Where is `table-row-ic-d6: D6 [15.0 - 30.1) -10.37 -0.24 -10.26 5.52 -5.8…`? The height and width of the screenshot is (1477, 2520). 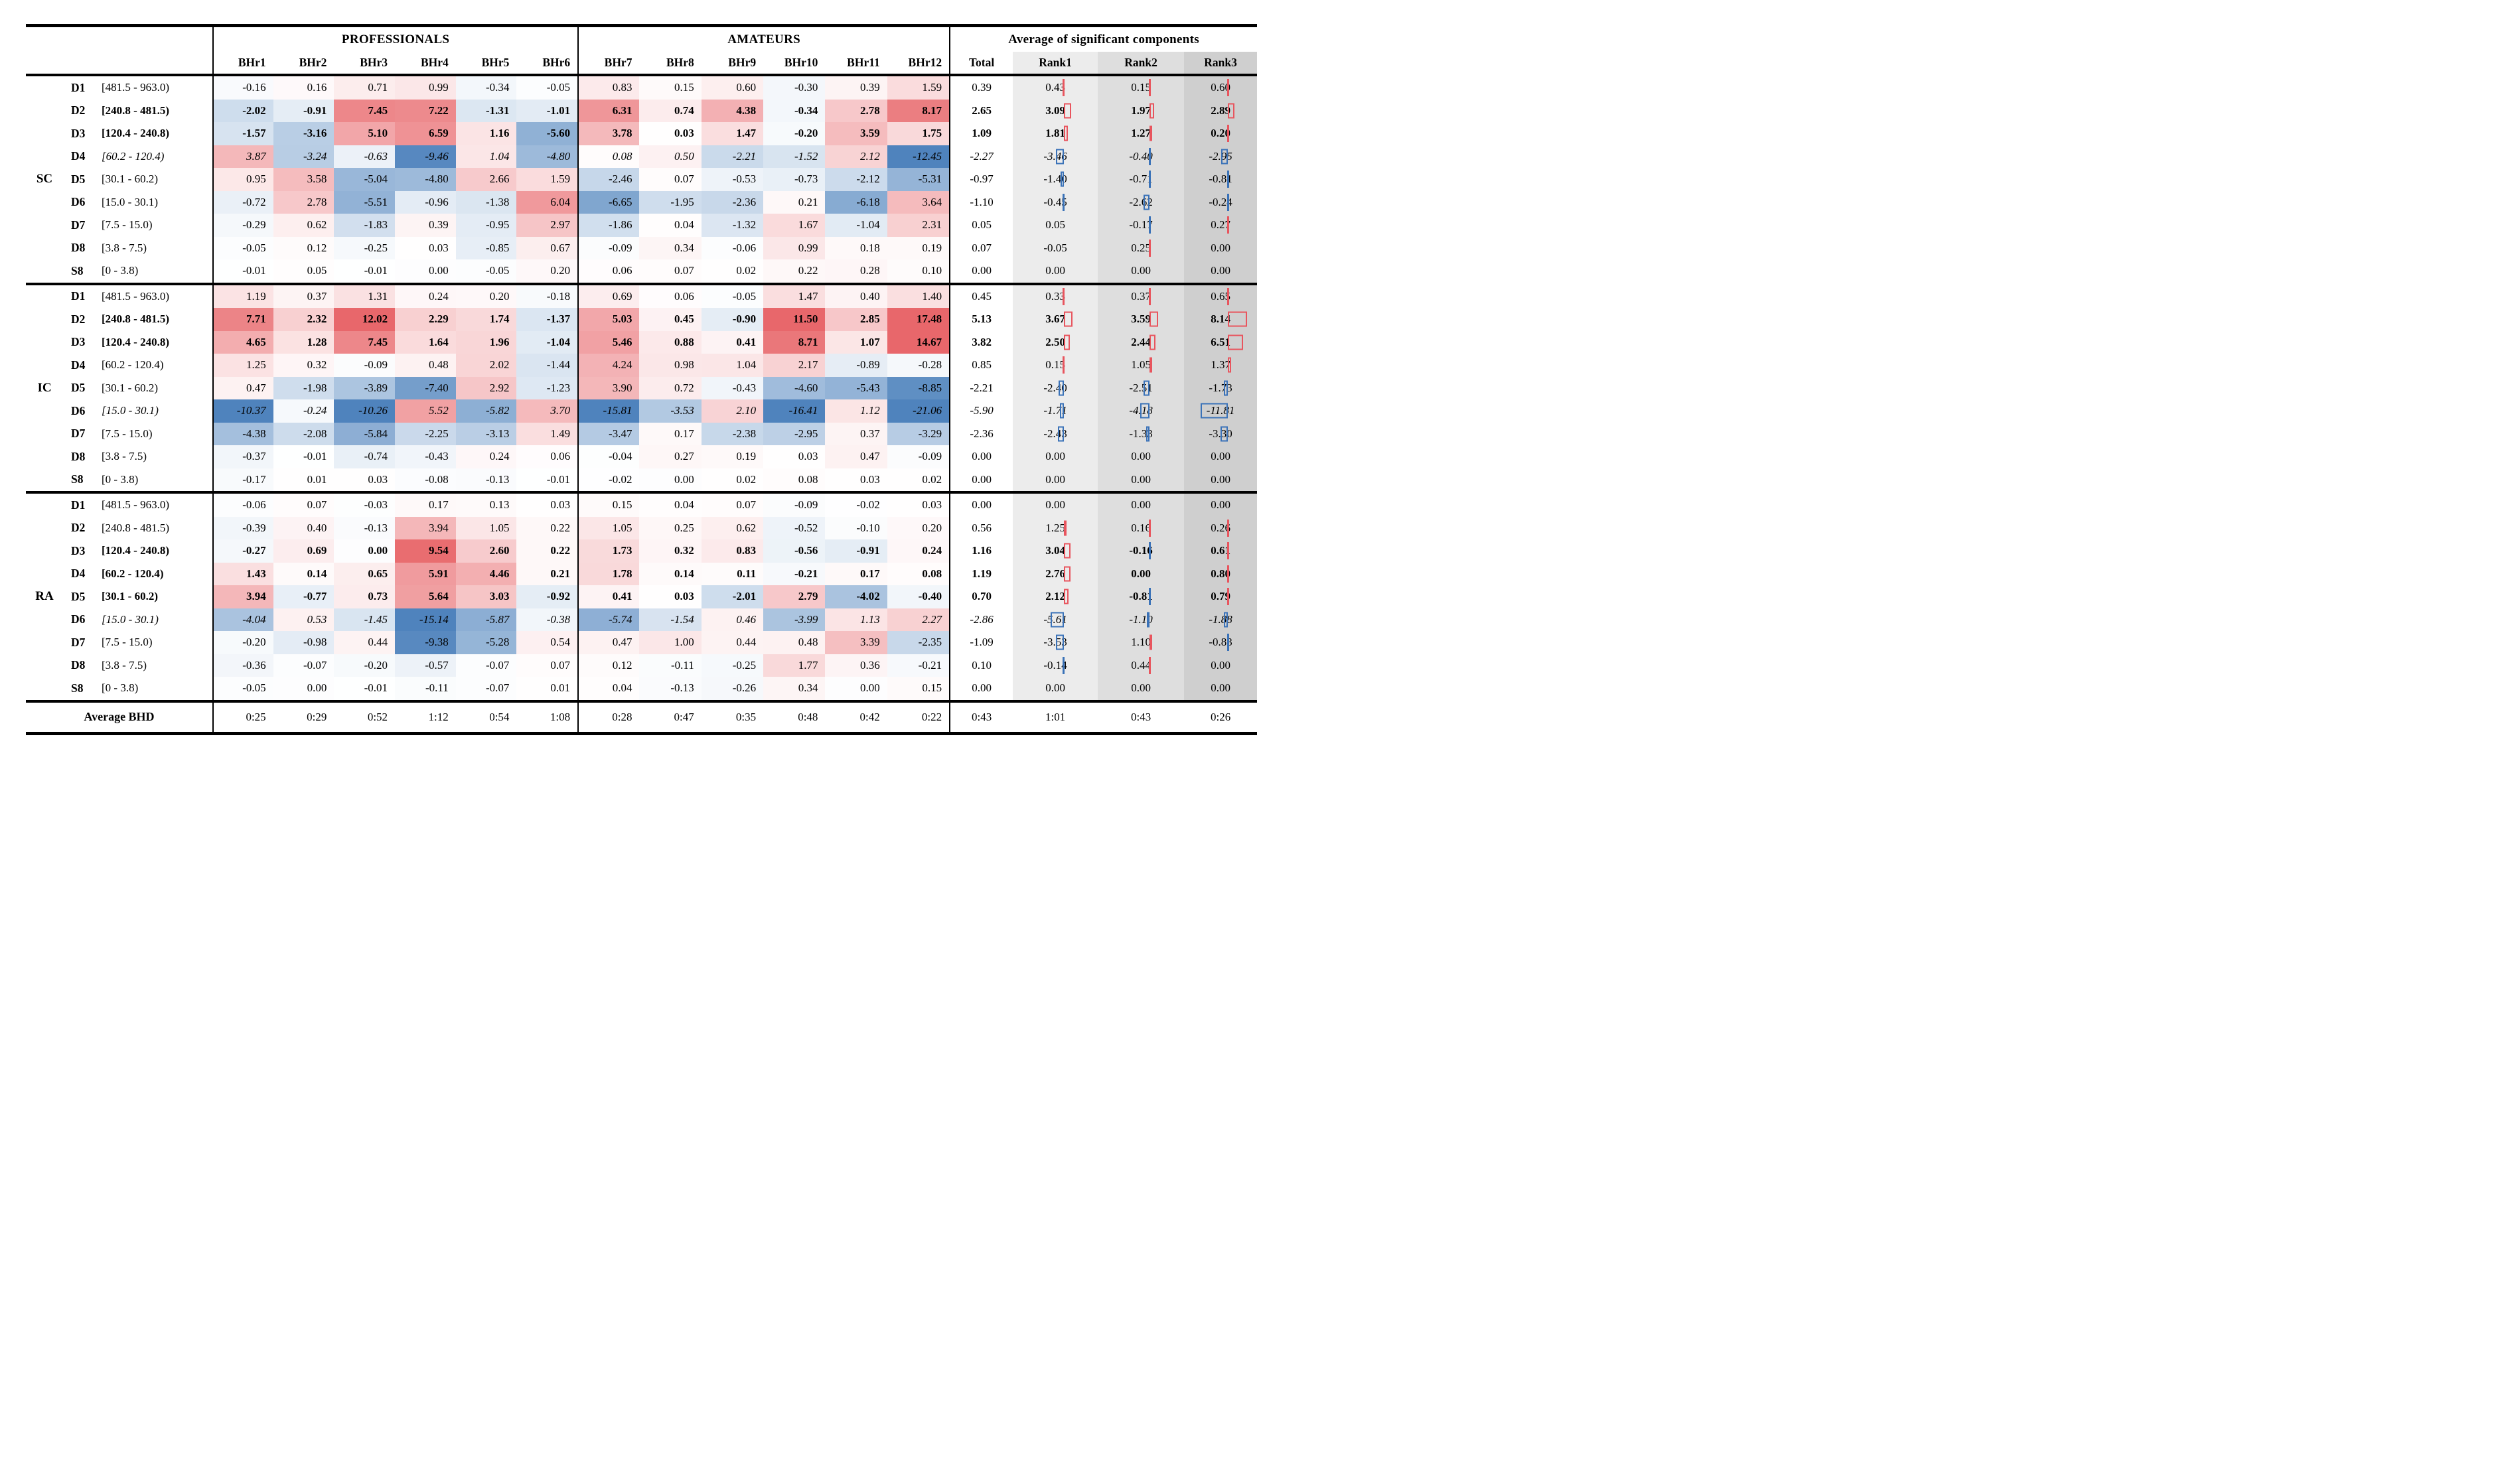
table-row-ic-d6: D6 [15.0 - 30.1) -10.37 -0.24 -10.26 5.52 -5.8… is located at coordinates (642, 411).